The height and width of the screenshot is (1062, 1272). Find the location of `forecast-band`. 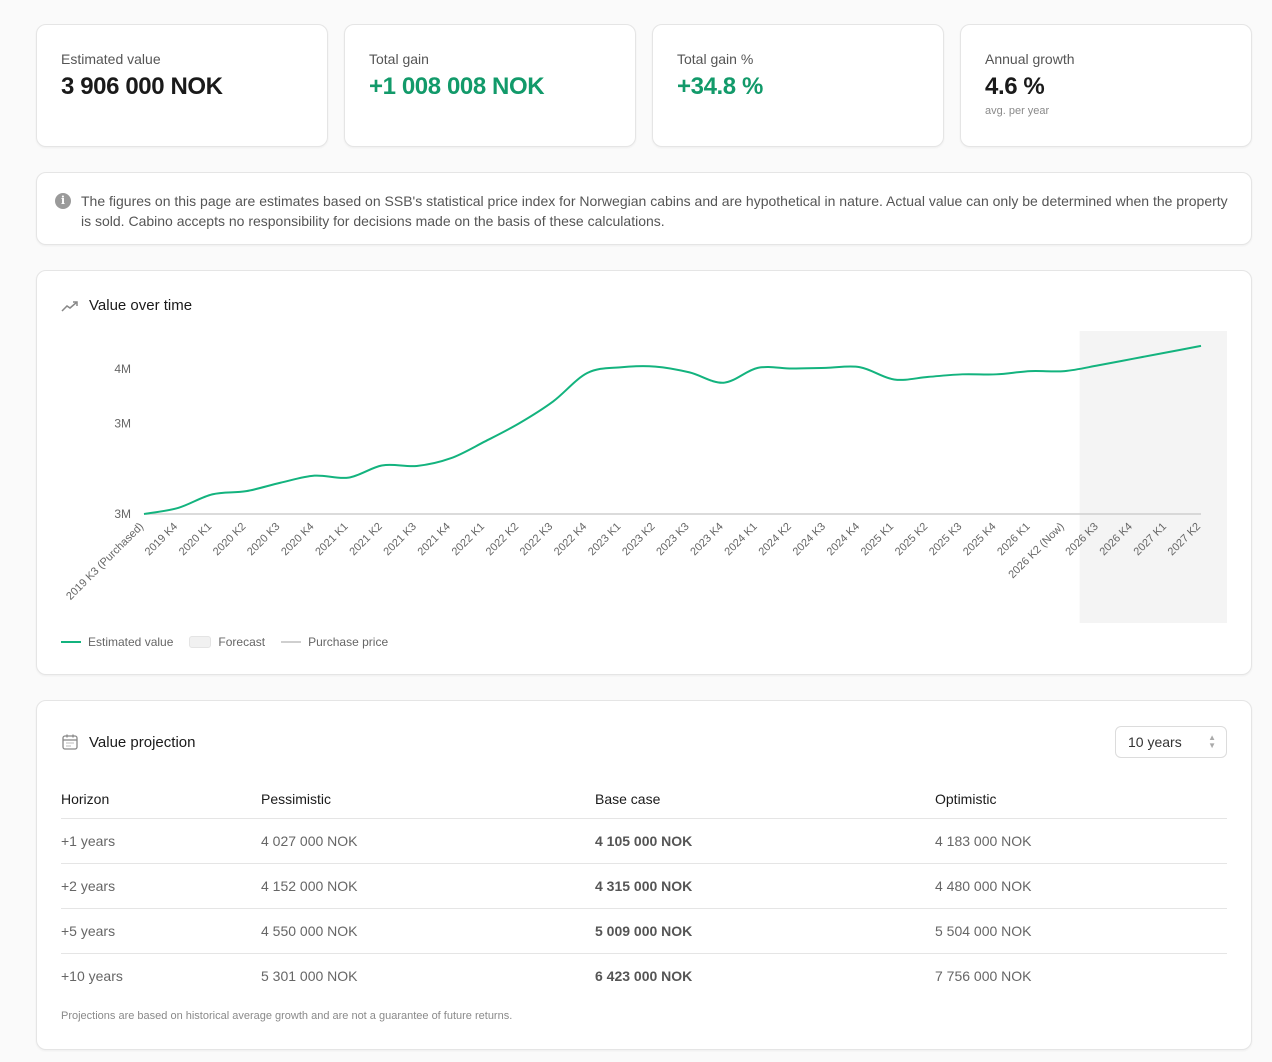

forecast-band is located at coordinates (1153, 477).